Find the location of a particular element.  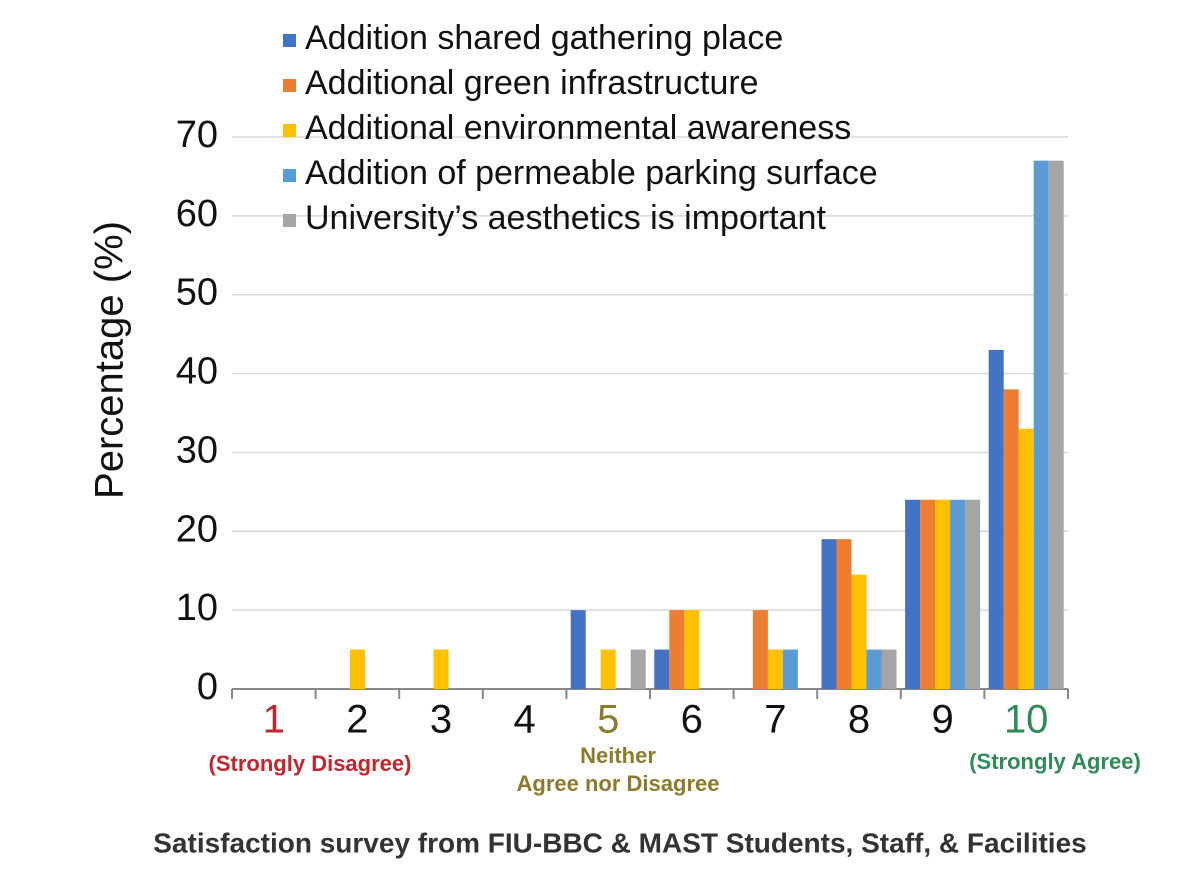

annotation: (Strongly Disagree) is located at coordinates (310, 763).